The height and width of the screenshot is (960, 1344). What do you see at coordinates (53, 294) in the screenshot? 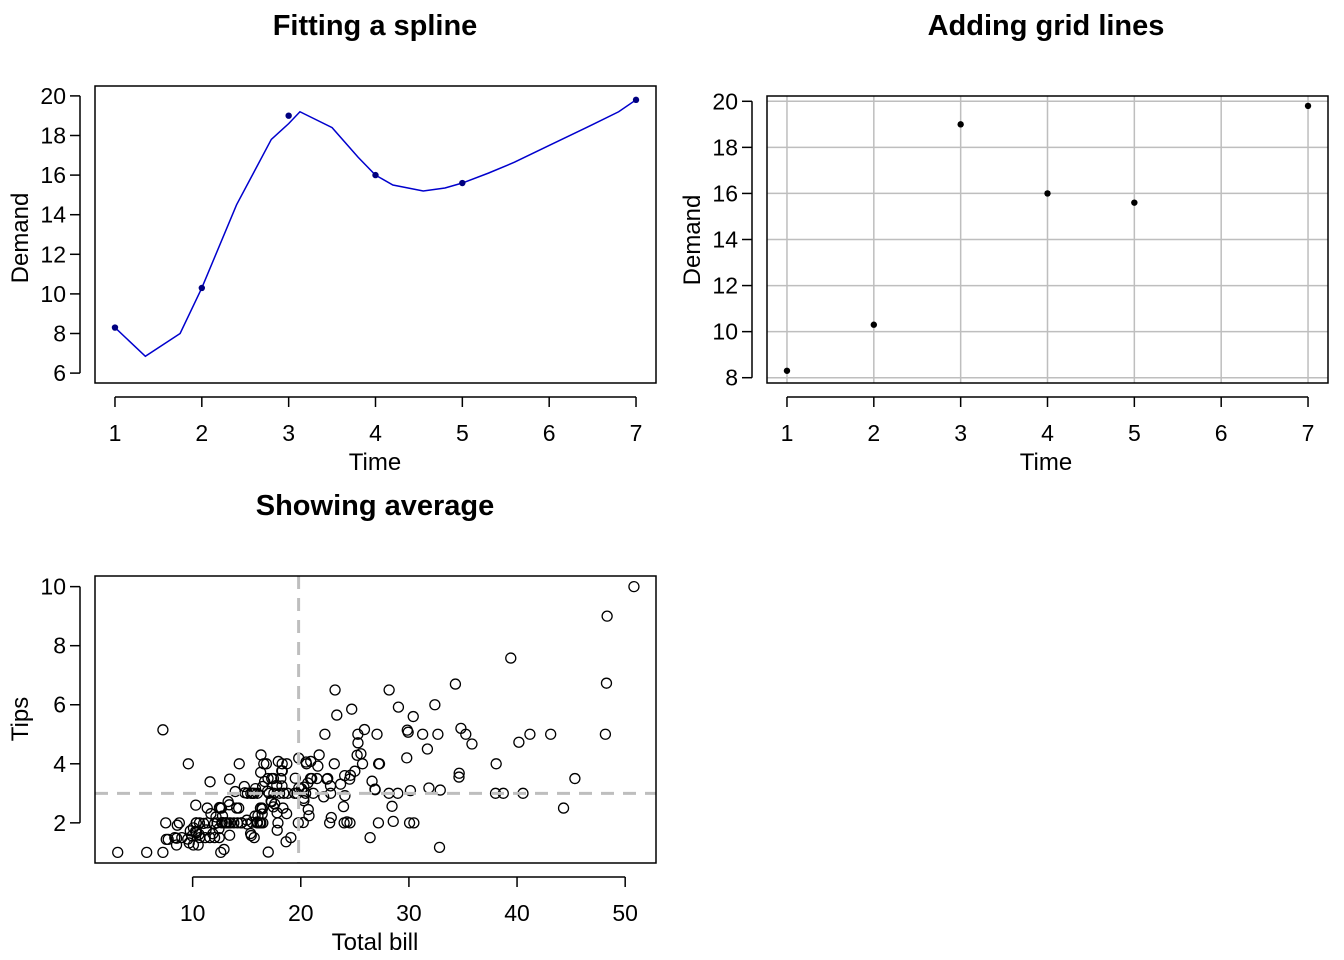
I see `y-tick-label: 10` at bounding box center [53, 294].